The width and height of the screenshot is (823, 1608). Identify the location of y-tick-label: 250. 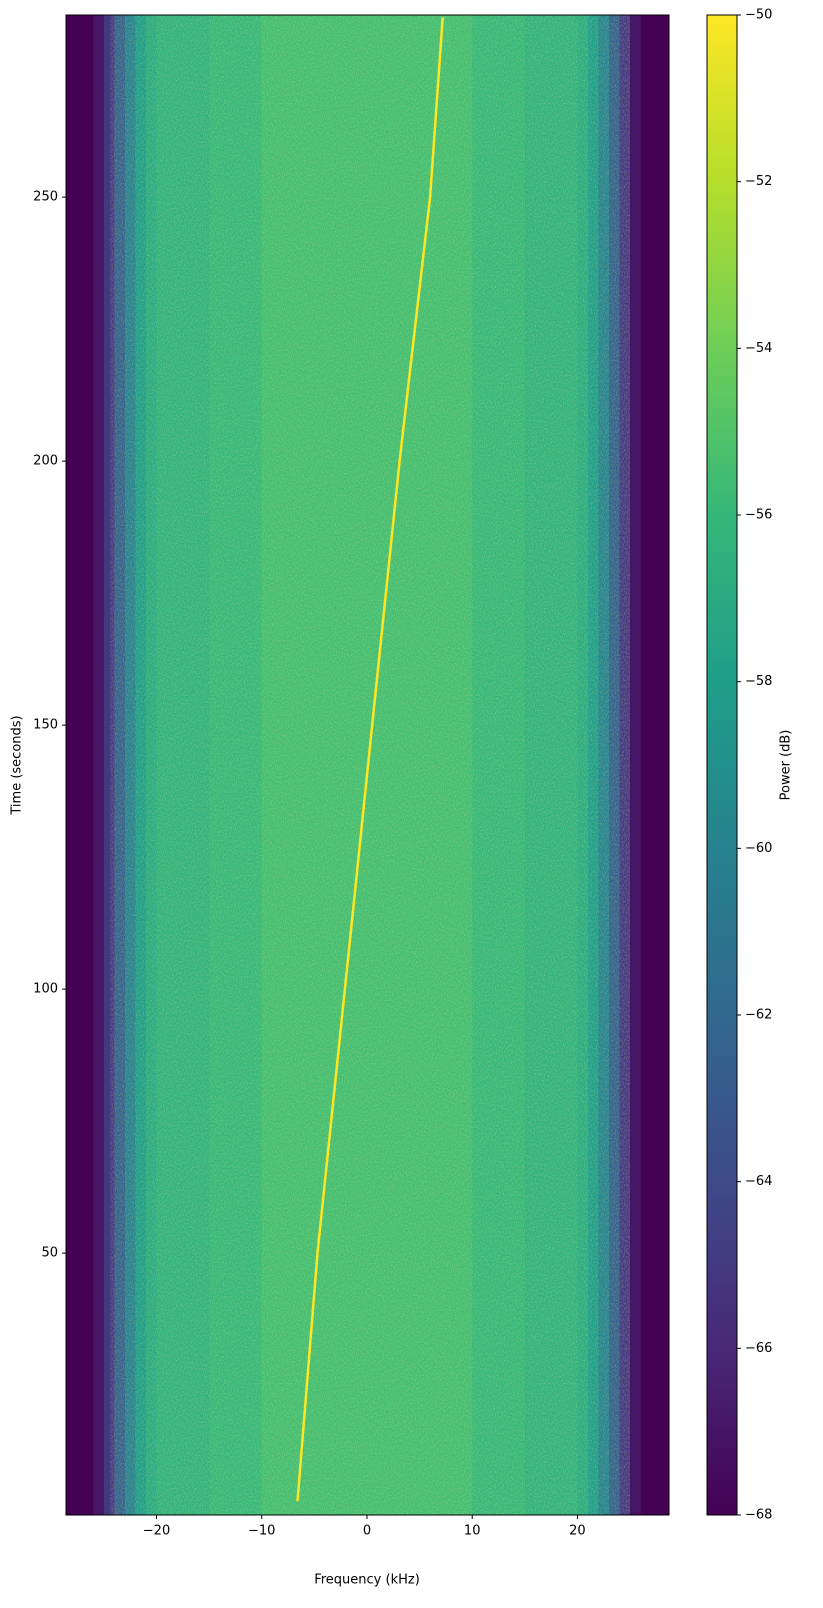
(45, 197).